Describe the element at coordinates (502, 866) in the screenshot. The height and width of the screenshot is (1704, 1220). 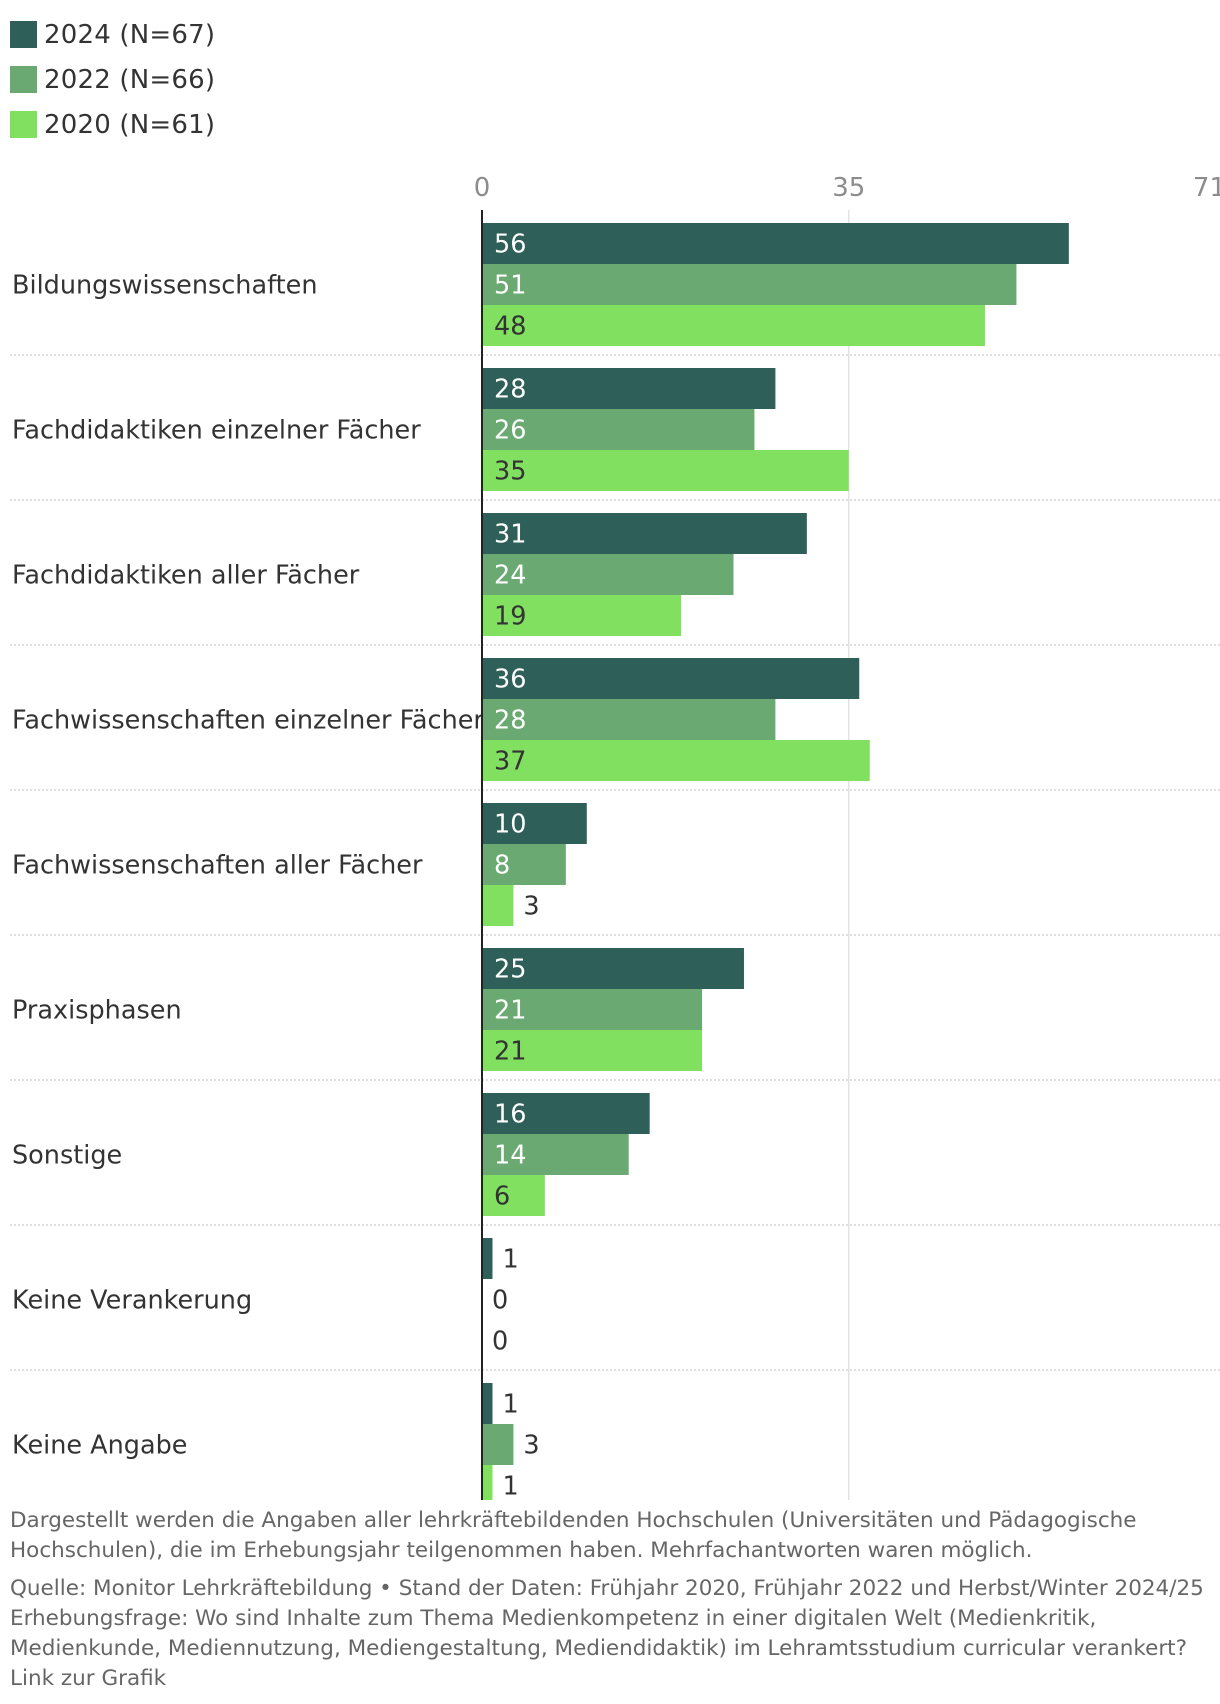
I see `data-label: 8` at that location.